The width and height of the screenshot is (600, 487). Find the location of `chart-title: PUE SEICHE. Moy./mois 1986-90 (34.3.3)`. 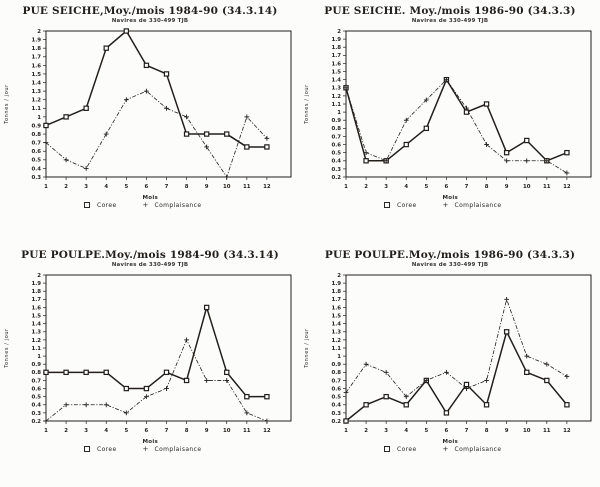

chart-title: PUE SEICHE. Moy./mois 1986-90 (34.3.3) is located at coordinates (450, 11).